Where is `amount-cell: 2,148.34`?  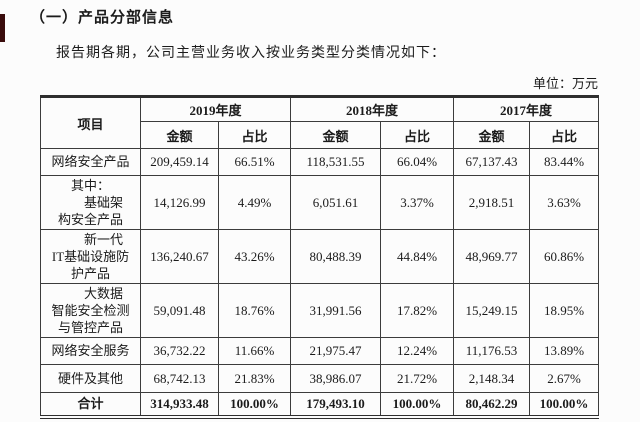 amount-cell: 2,148.34 is located at coordinates (492, 378).